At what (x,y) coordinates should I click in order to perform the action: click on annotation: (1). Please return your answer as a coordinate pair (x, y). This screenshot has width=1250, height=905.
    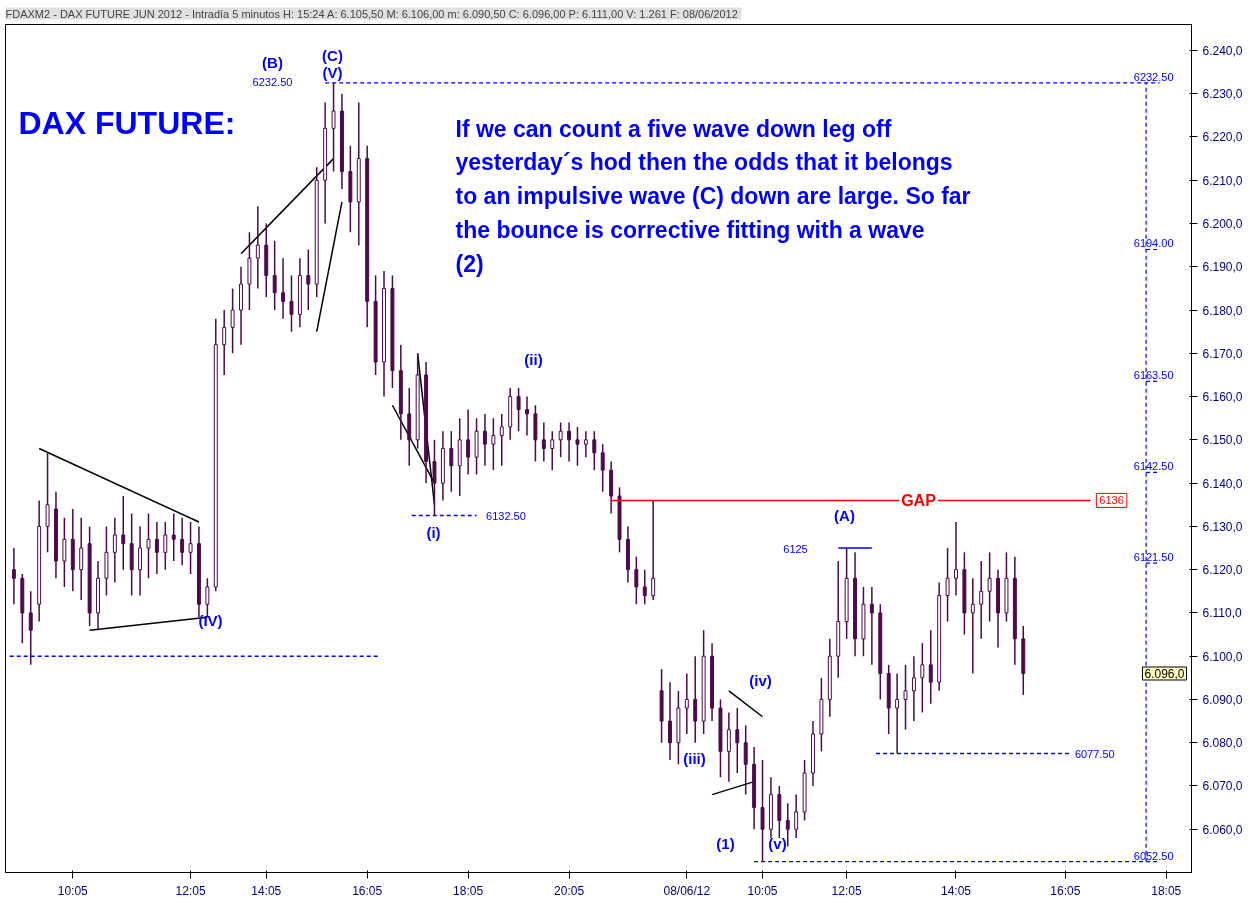
    Looking at the image, I should click on (725, 843).